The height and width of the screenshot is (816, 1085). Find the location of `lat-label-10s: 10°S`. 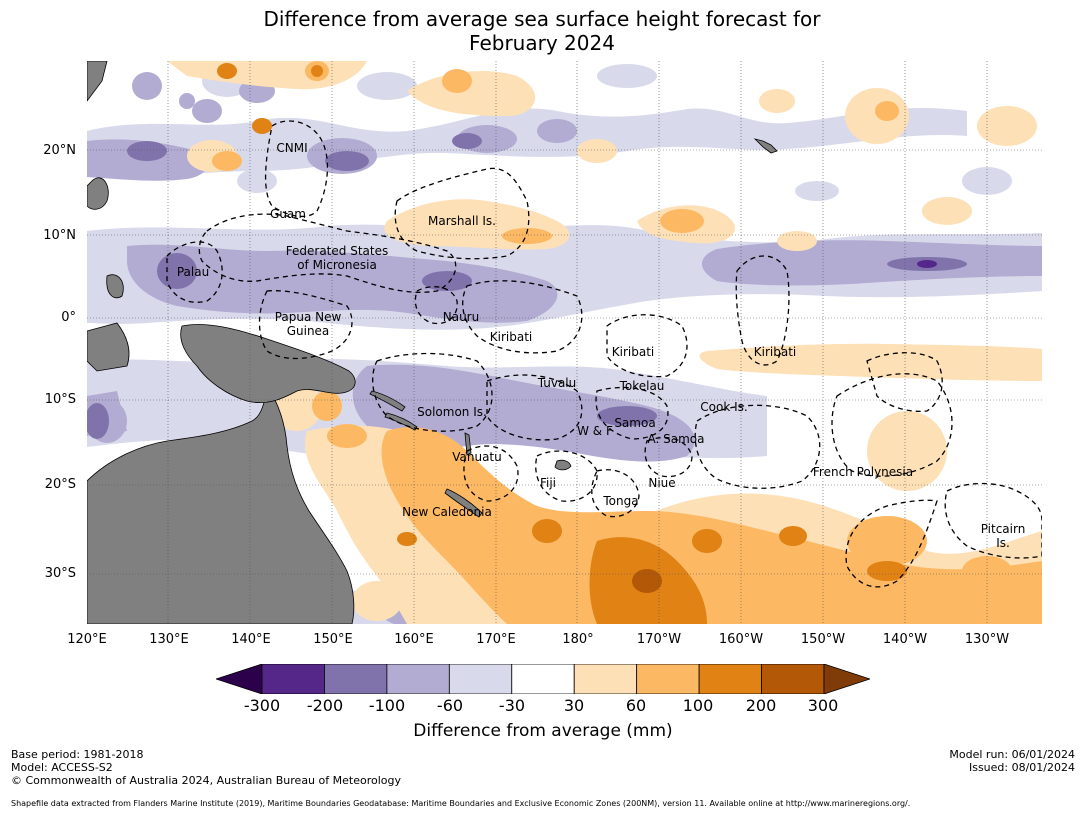

lat-label-10s: 10°S is located at coordinates (60, 399).